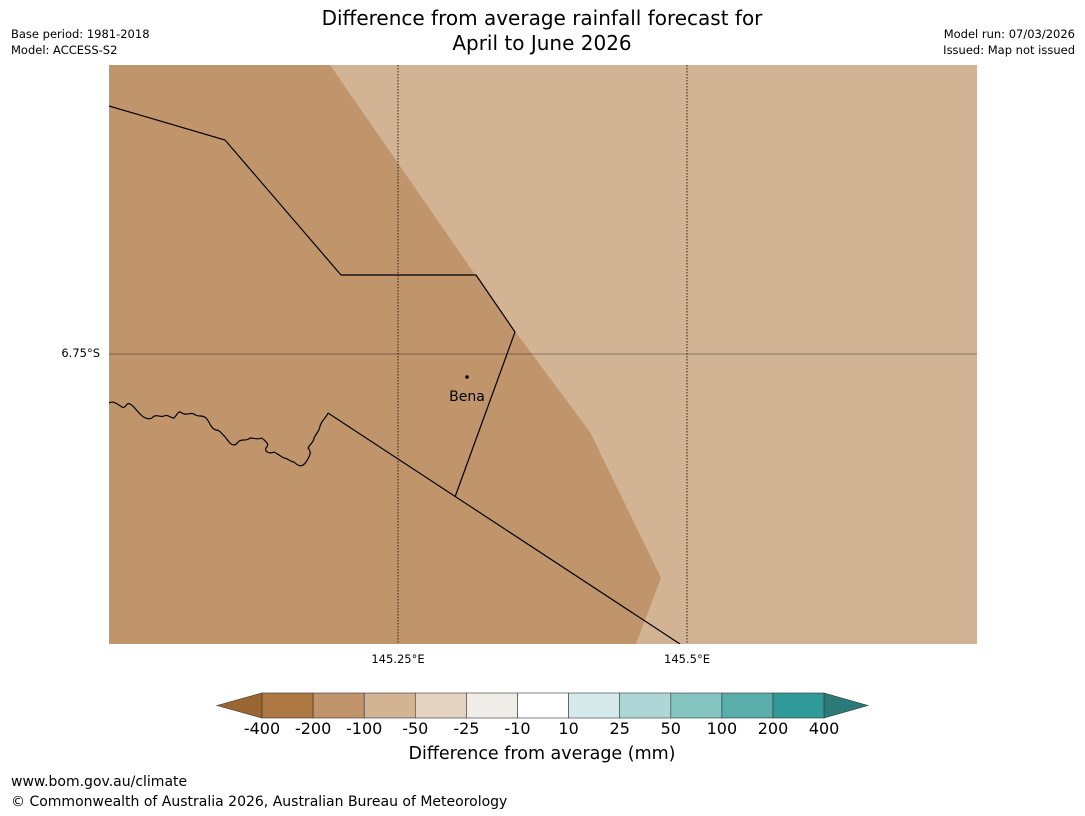  I want to click on lon-label-145-5: 145.5°E, so click(687, 659).